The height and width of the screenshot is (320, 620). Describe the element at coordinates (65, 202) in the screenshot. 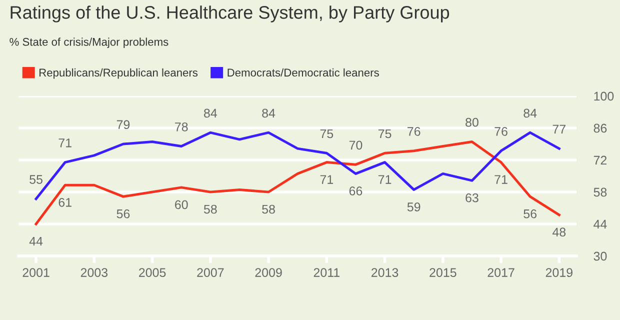

I see `data-label: 61` at that location.